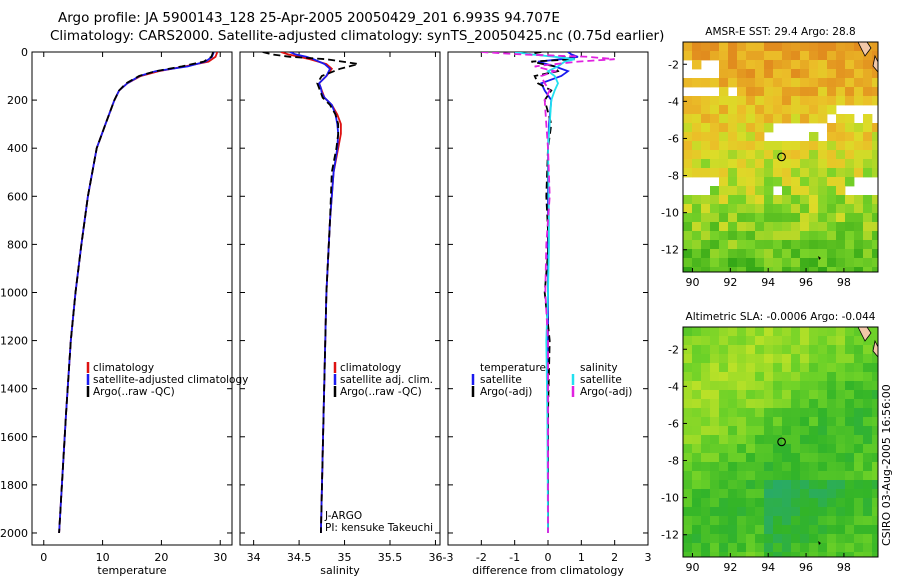 This screenshot has width=900, height=580. I want to click on sst_map-xtick-label: 98, so click(844, 282).